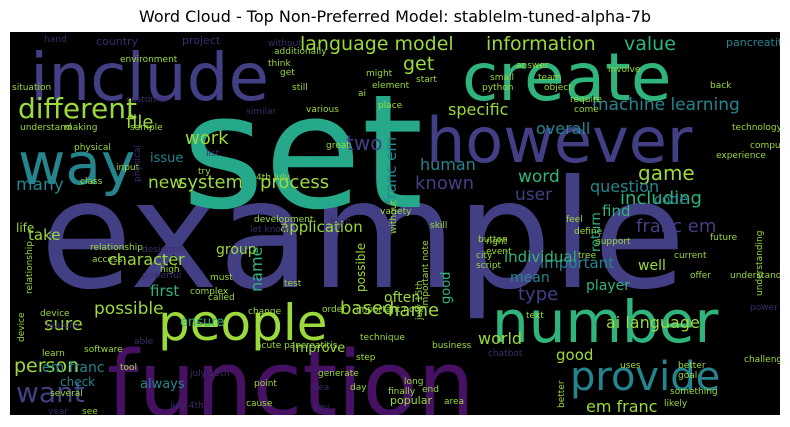  I want to click on word-value: value, so click(650, 44).